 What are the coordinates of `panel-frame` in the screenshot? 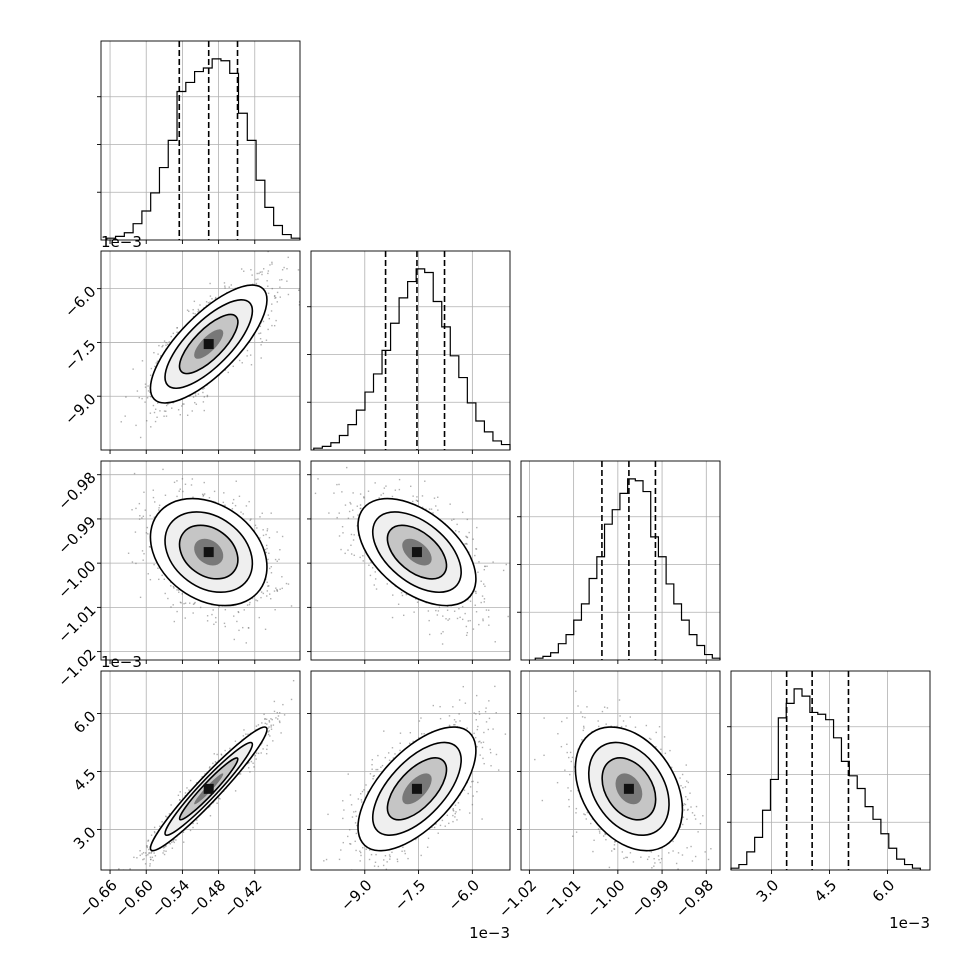 It's located at (410, 560).